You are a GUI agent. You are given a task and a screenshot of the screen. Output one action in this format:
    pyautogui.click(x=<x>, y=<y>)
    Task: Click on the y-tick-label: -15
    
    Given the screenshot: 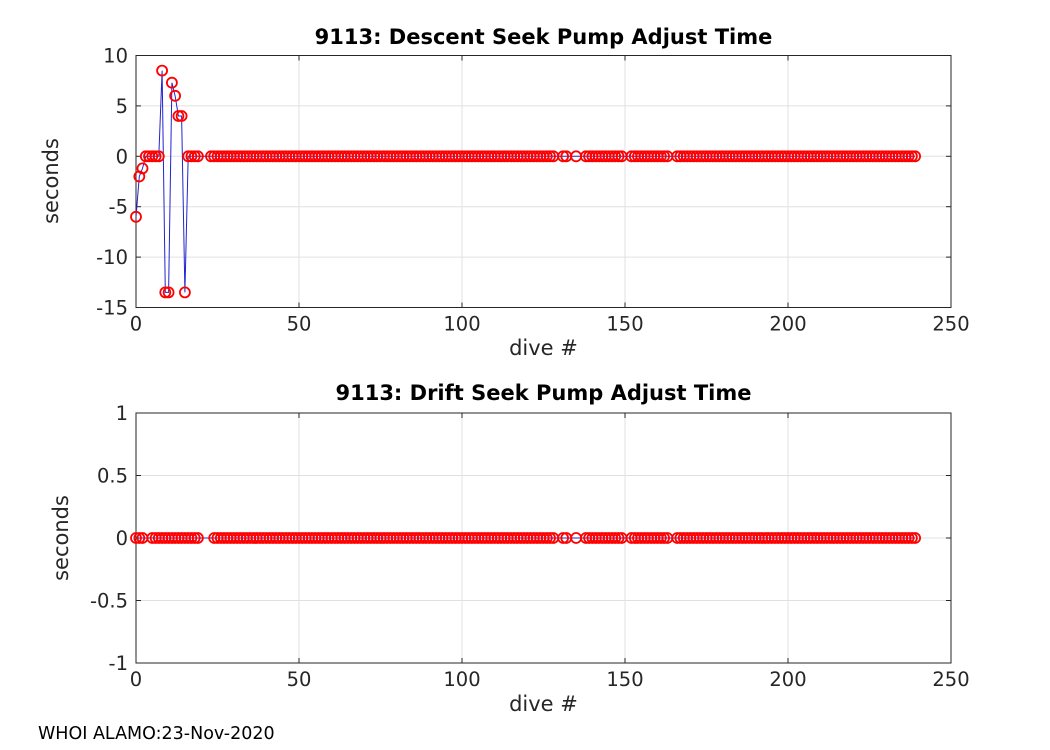 What is the action you would take?
    pyautogui.click(x=112, y=308)
    